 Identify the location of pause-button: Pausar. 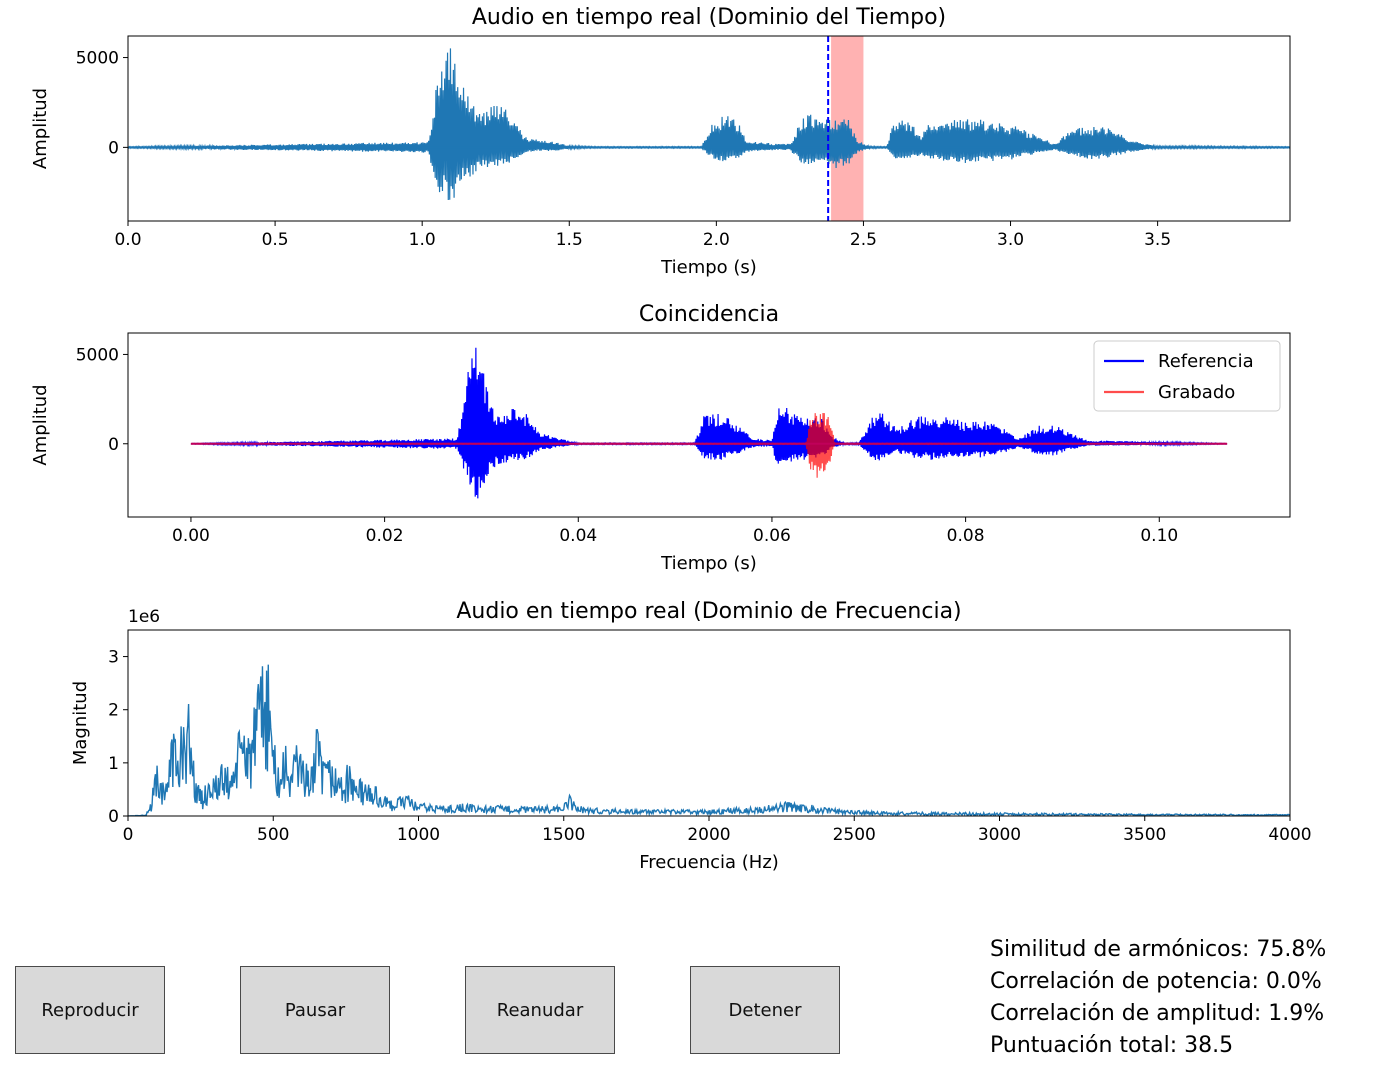
(315, 1010).